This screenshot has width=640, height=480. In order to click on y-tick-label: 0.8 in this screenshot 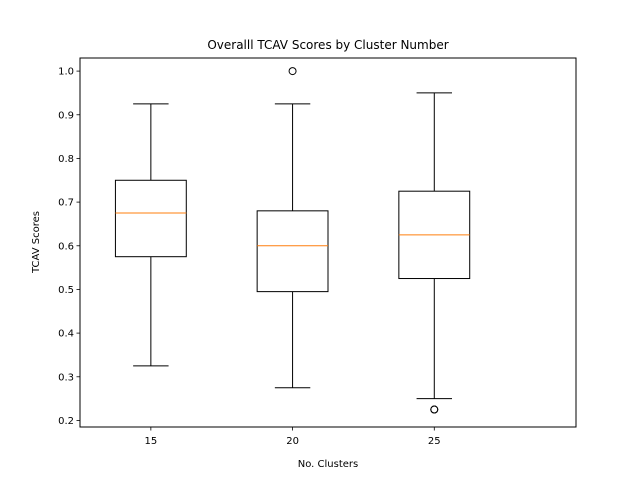, I will do `click(66, 159)`.